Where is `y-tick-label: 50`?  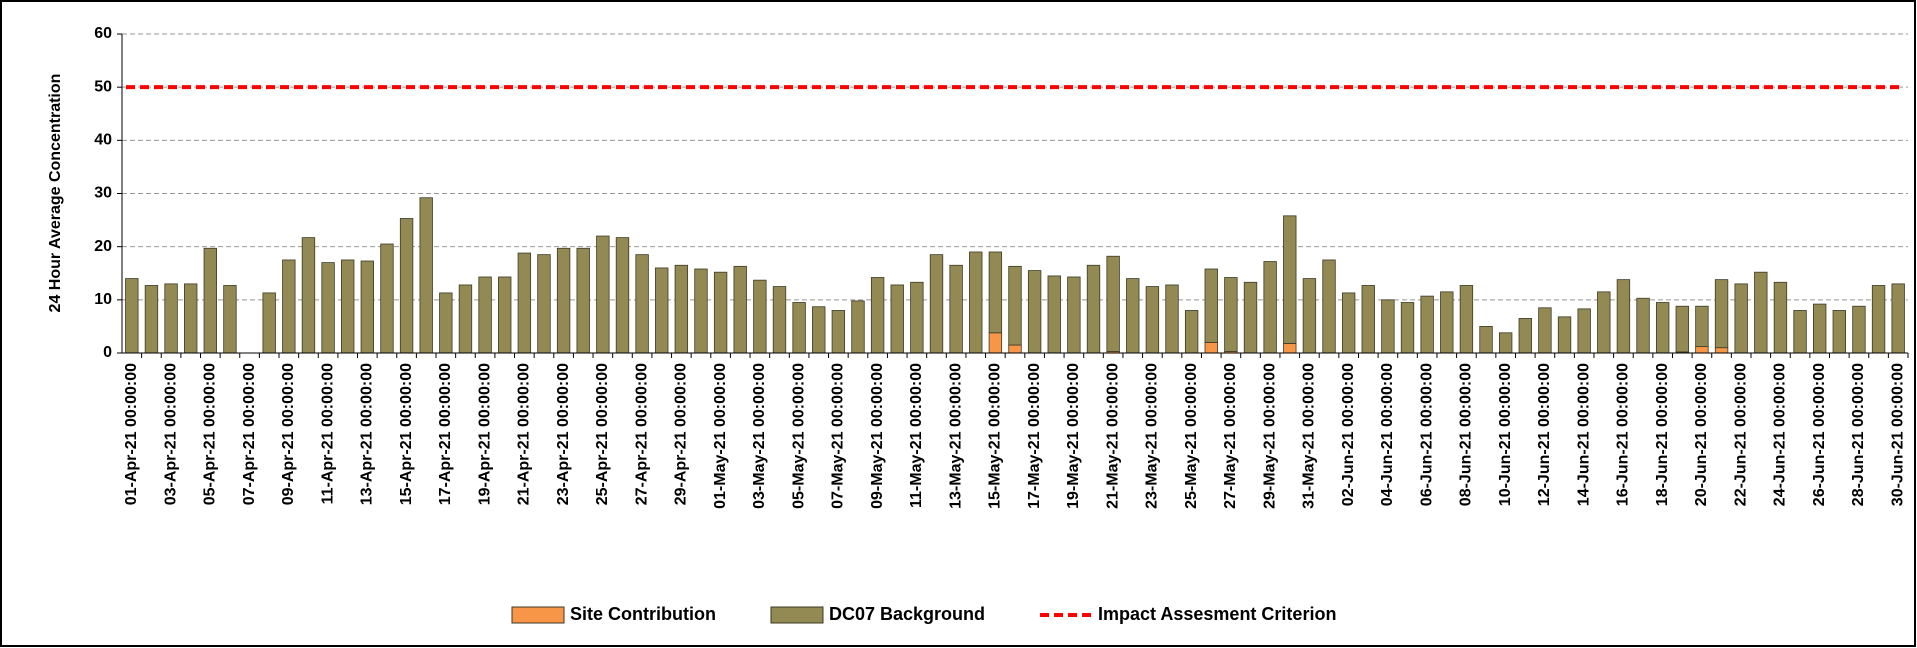
y-tick-label: 50 is located at coordinates (103, 86).